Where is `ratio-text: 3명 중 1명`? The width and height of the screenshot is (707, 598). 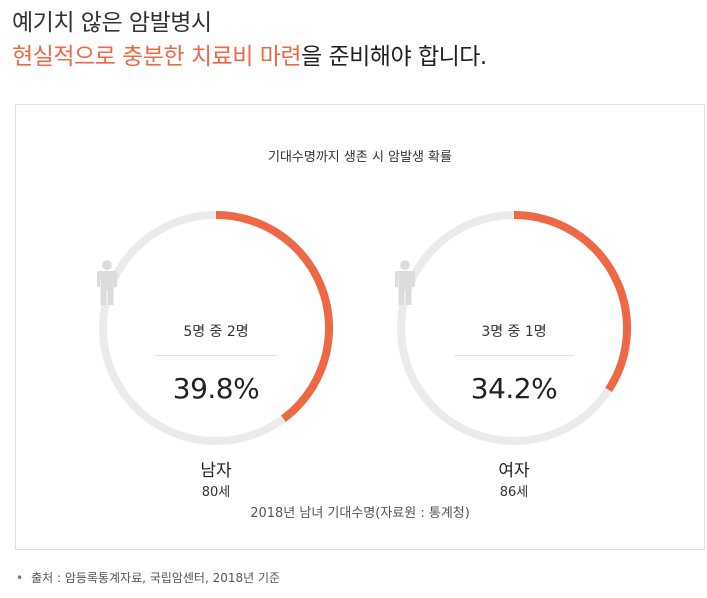 ratio-text: 3명 중 1명 is located at coordinates (514, 332).